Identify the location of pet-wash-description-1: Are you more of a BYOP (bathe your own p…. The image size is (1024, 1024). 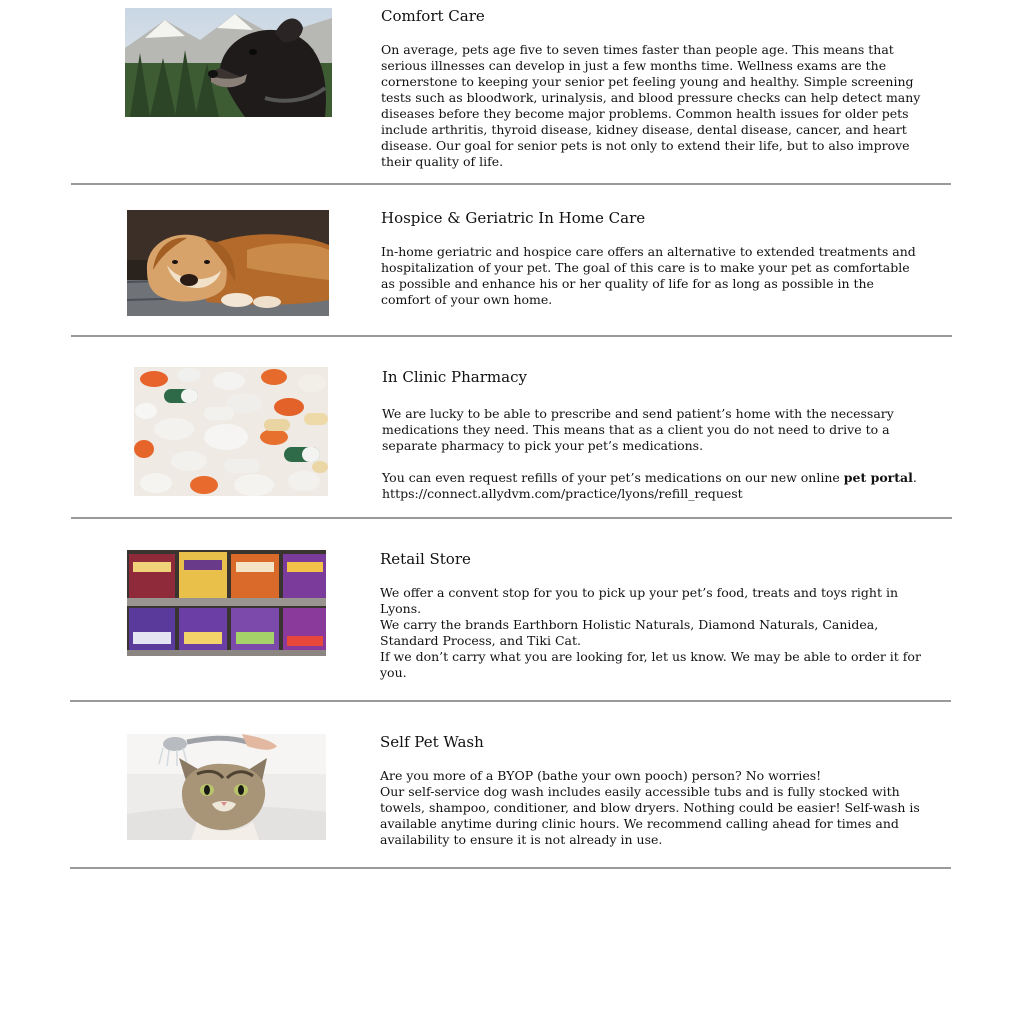
(601, 775).